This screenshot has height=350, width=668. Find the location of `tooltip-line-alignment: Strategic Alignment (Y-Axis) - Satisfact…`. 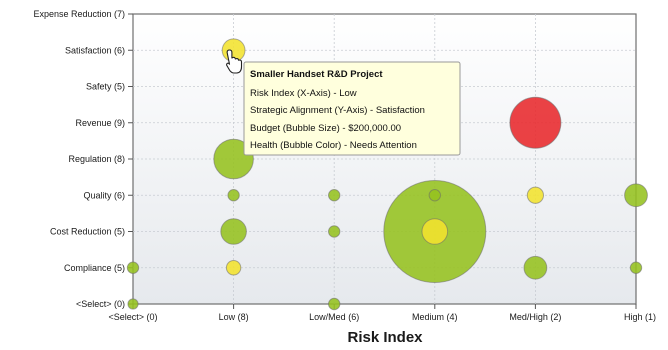

tooltip-line-alignment: Strategic Alignment (Y-Axis) - Satisfact… is located at coordinates (337, 110).